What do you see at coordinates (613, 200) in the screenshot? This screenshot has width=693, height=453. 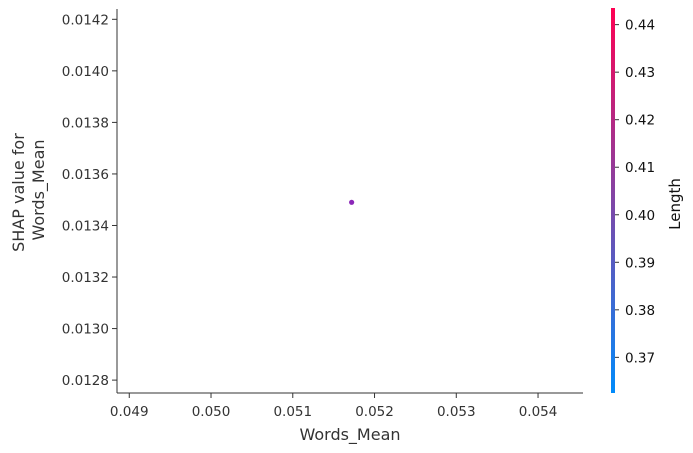 I see `colorbar` at bounding box center [613, 200].